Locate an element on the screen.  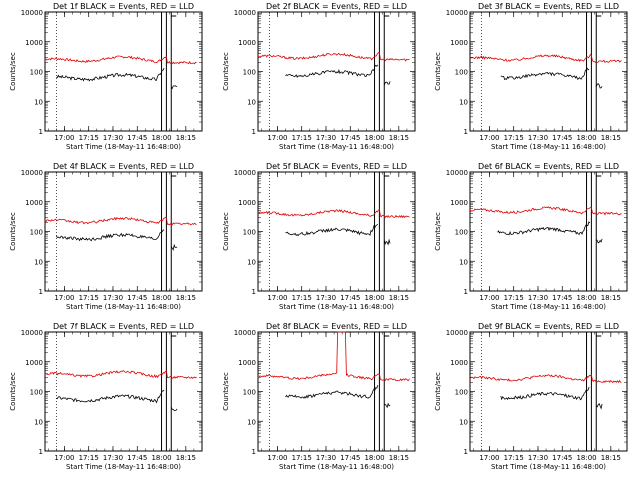
panel-title: Det 5f BLACK = Events, RED = LLD is located at coordinates (336, 166).